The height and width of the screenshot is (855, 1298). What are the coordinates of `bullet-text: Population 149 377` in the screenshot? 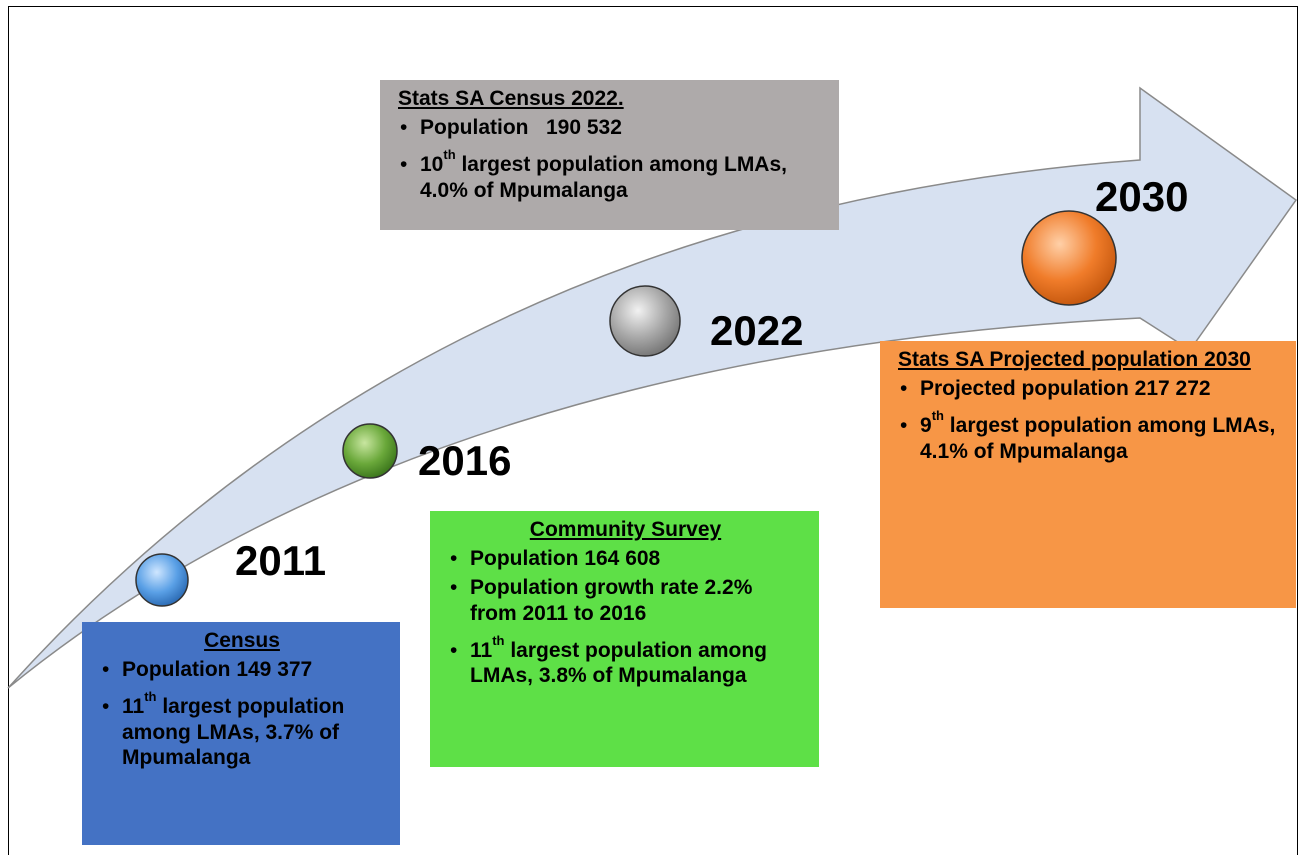 It's located at (217, 670).